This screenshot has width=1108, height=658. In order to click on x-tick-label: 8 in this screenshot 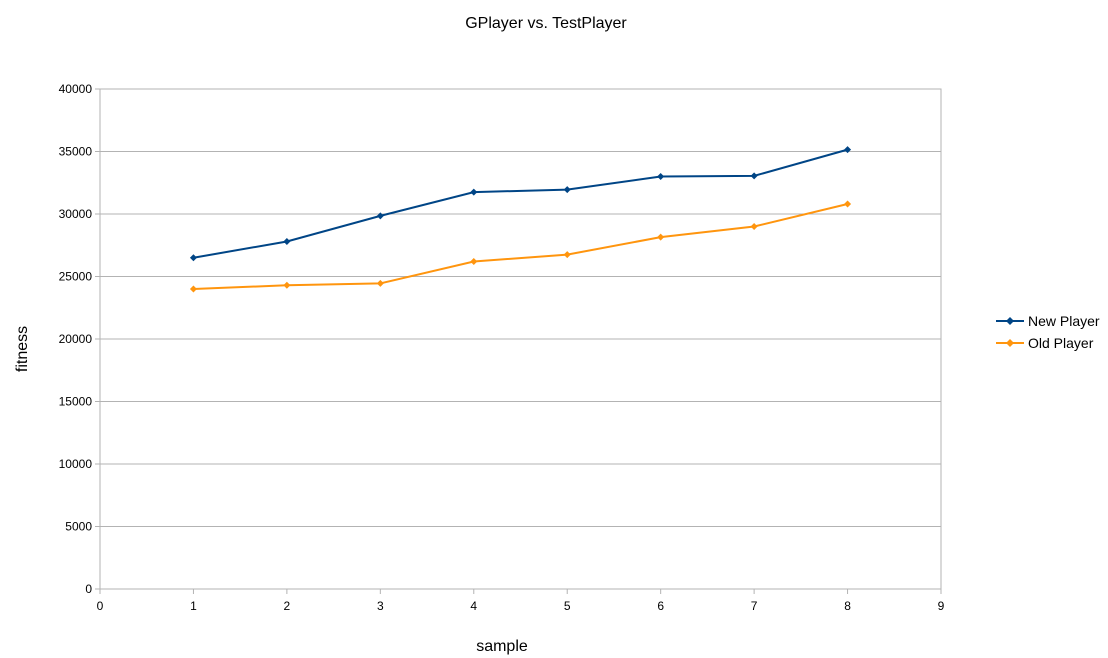, I will do `click(847, 606)`.